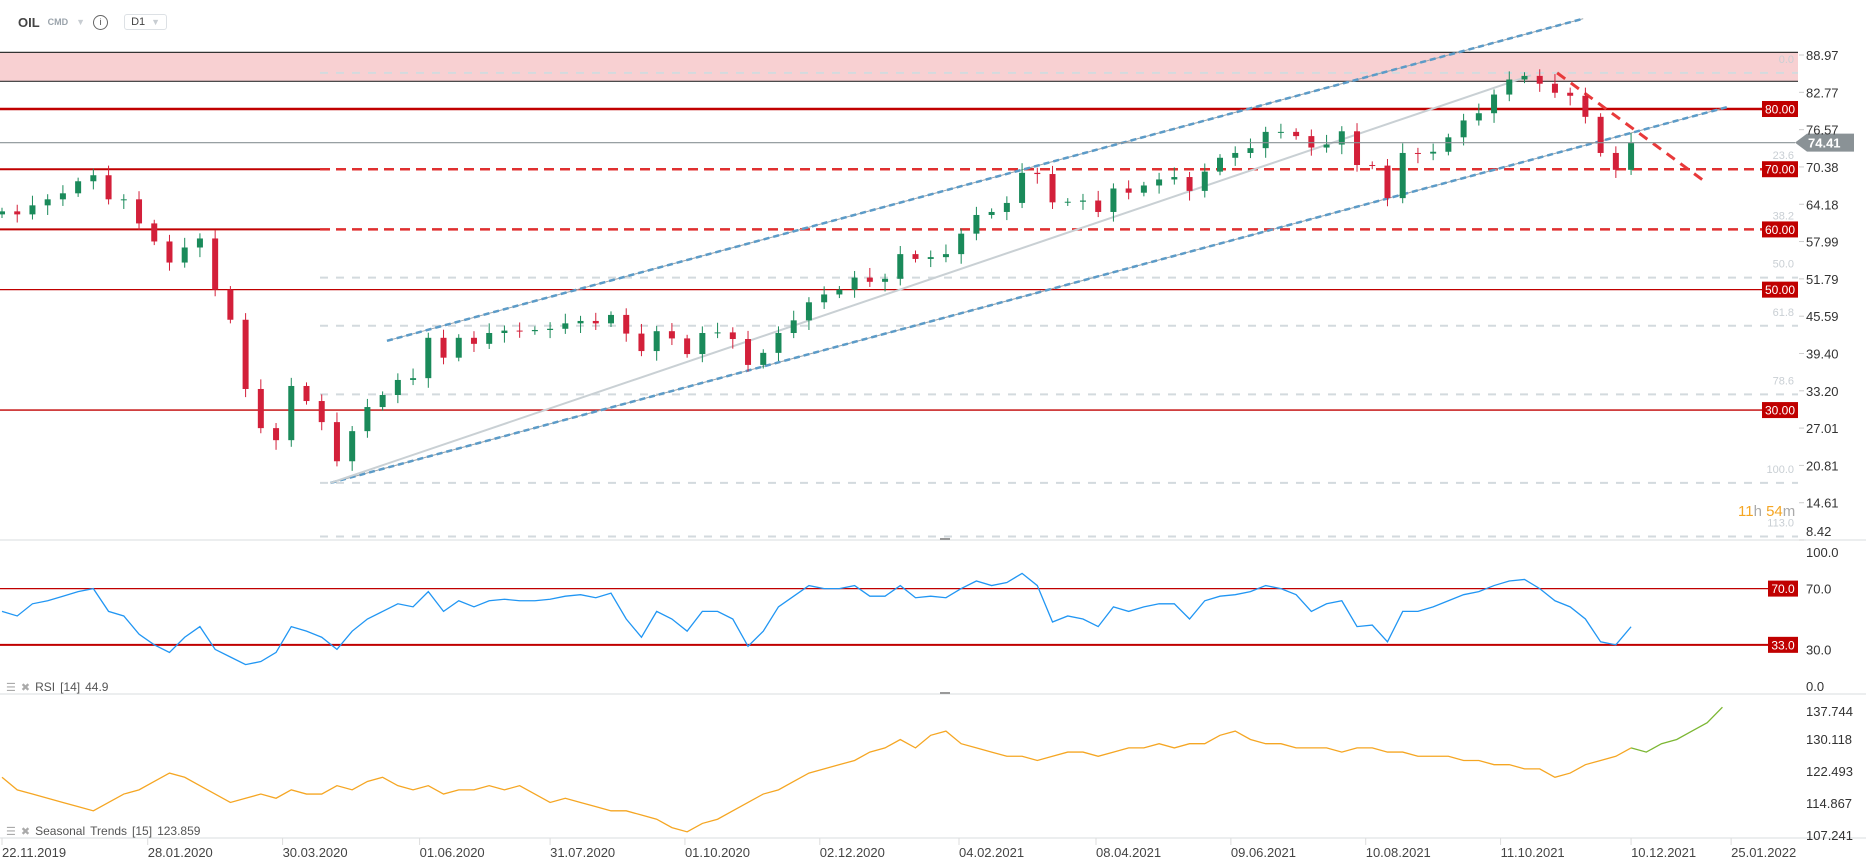 This screenshot has height=865, width=1866. What do you see at coordinates (97, 687) in the screenshot?
I see `rsi-value: 44.9` at bounding box center [97, 687].